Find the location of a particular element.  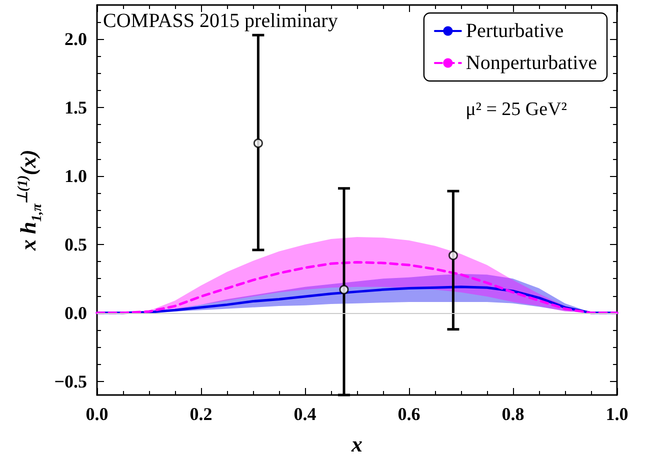

x-axis-title: x is located at coordinates (356, 444).